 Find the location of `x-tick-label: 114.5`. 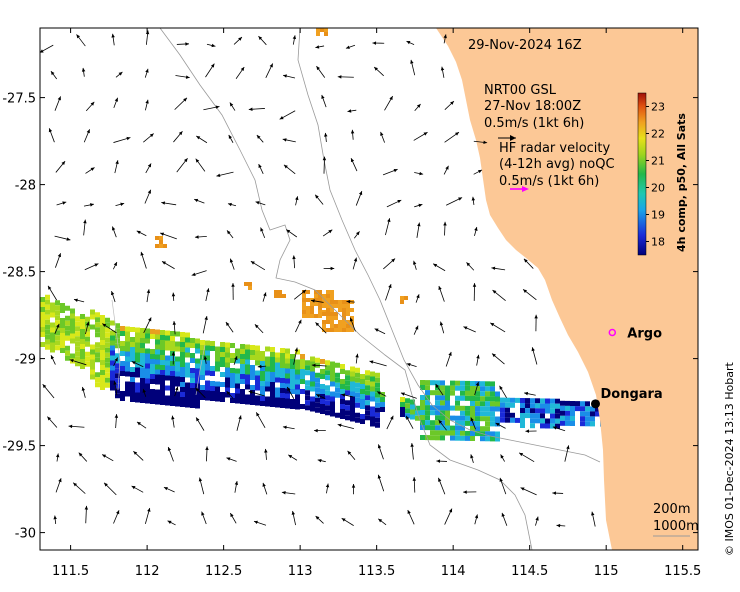

x-tick-label: 114.5 is located at coordinates (529, 571).